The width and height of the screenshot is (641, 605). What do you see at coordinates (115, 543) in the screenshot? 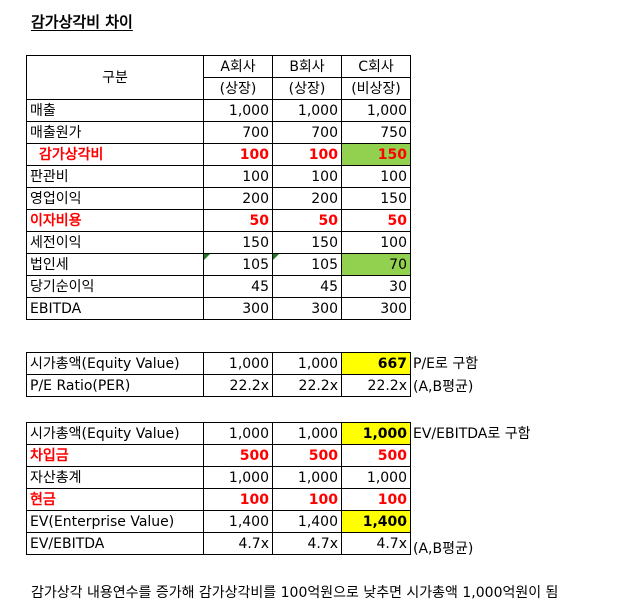
I see `row-label: EV/EBITDA` at bounding box center [115, 543].